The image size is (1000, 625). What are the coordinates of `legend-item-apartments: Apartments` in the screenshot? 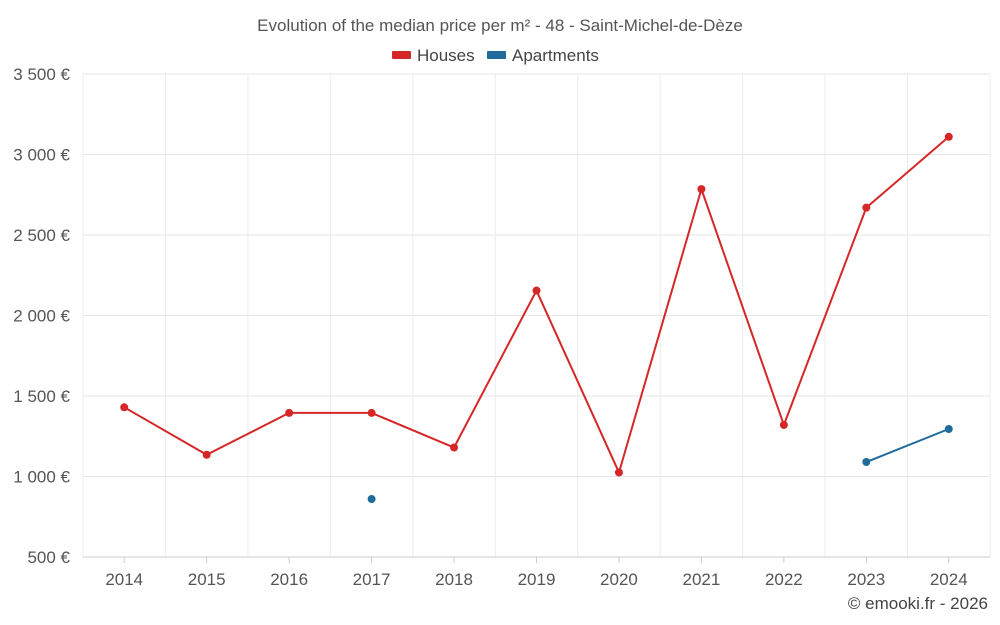 It's located at (543, 55).